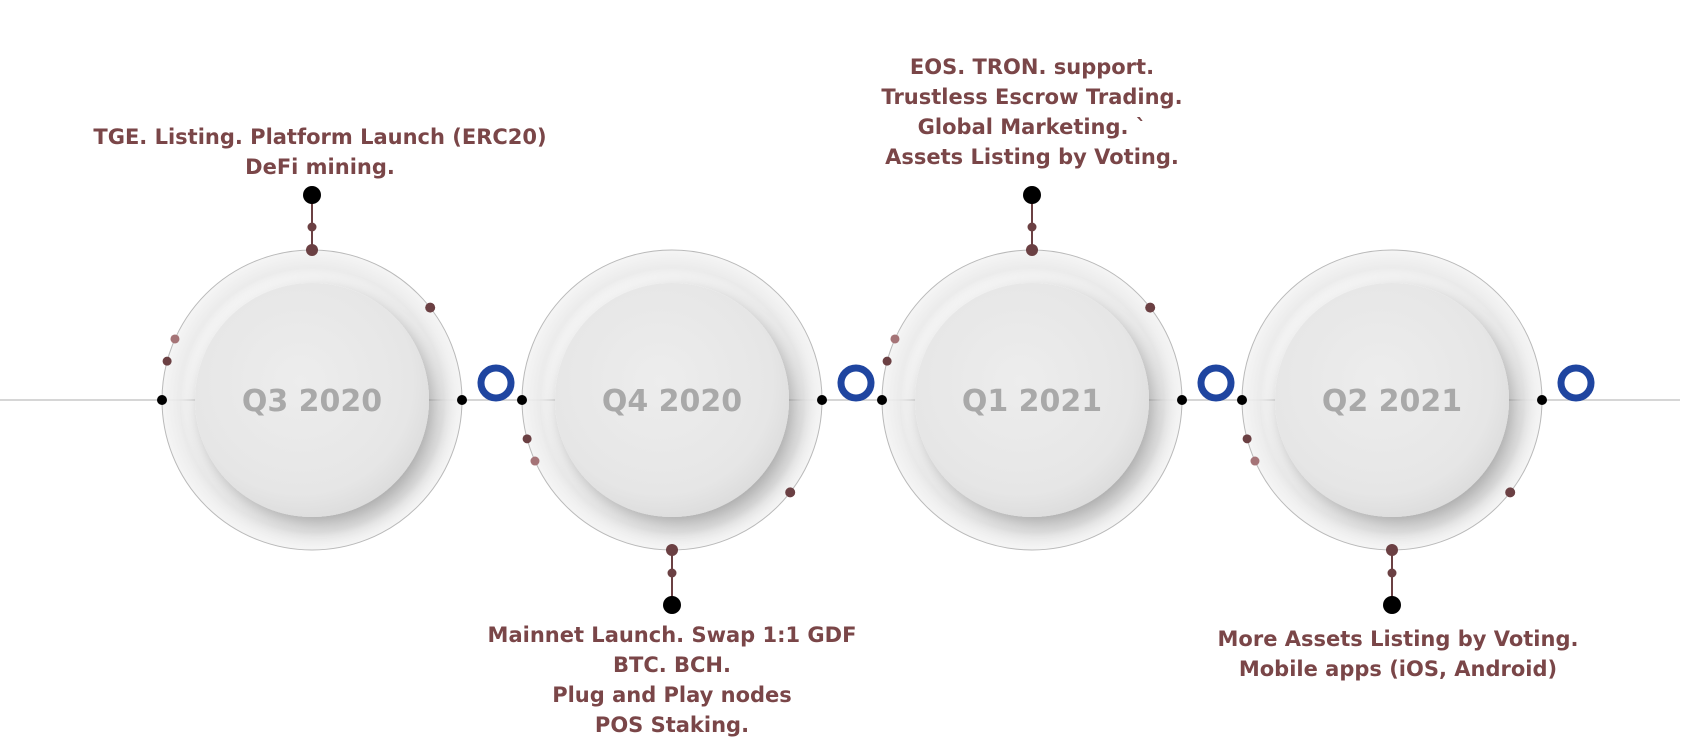  I want to click on milestone-line: Trustless Escrow Trading., so click(1032, 97).